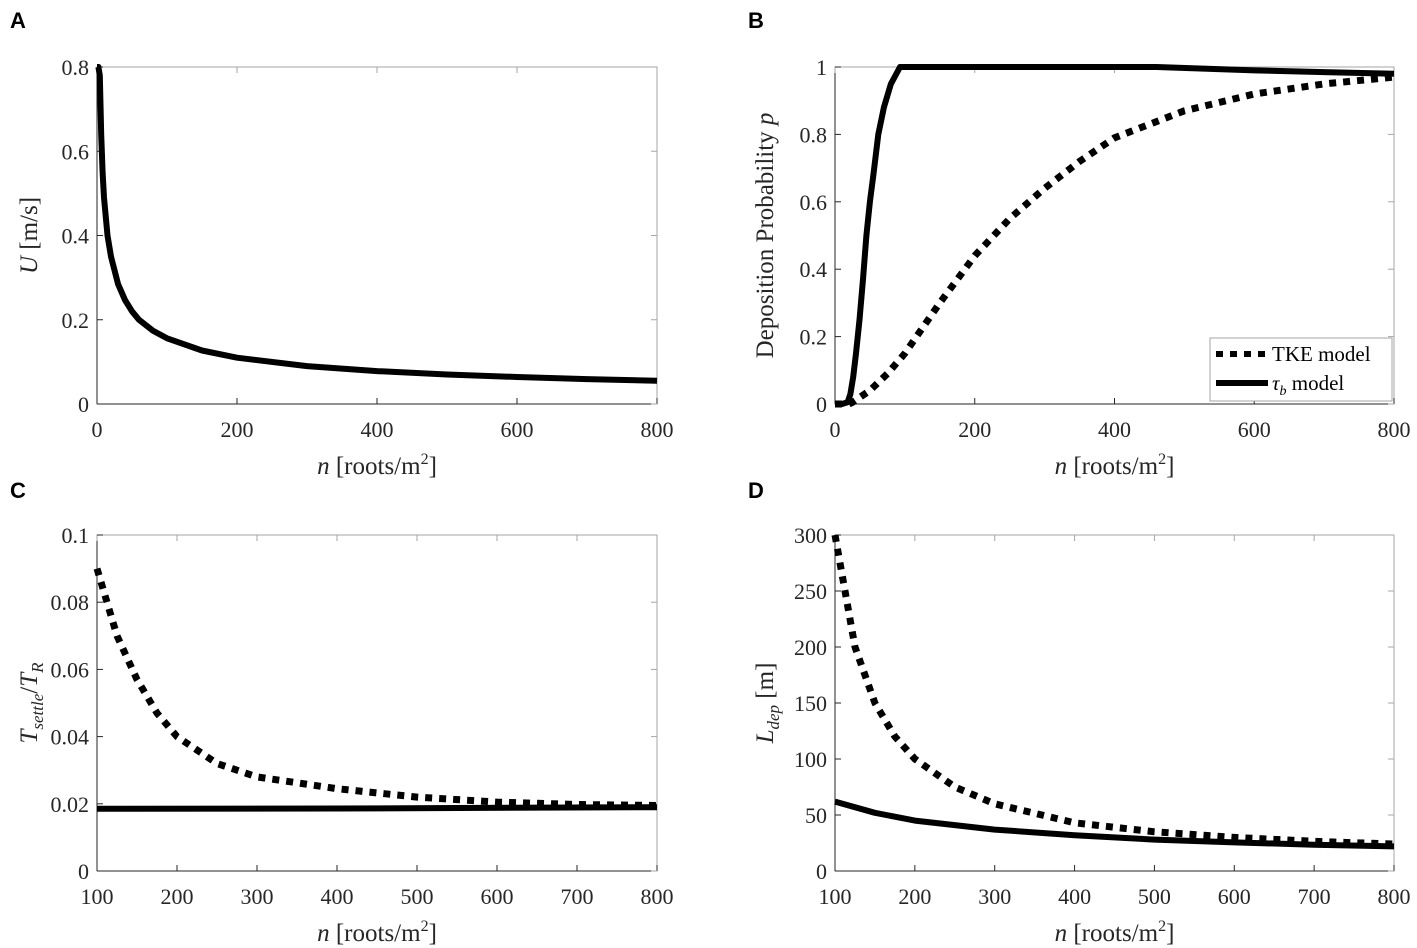 This screenshot has height=948, width=1417. I want to click on y-tick-label: 0.02, so click(70, 804).